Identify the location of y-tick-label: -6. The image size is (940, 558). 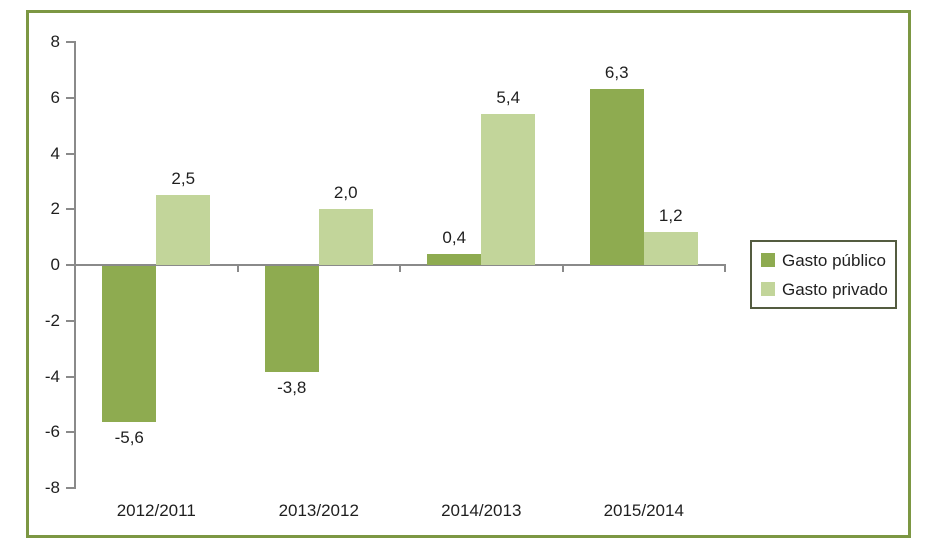
(52, 432).